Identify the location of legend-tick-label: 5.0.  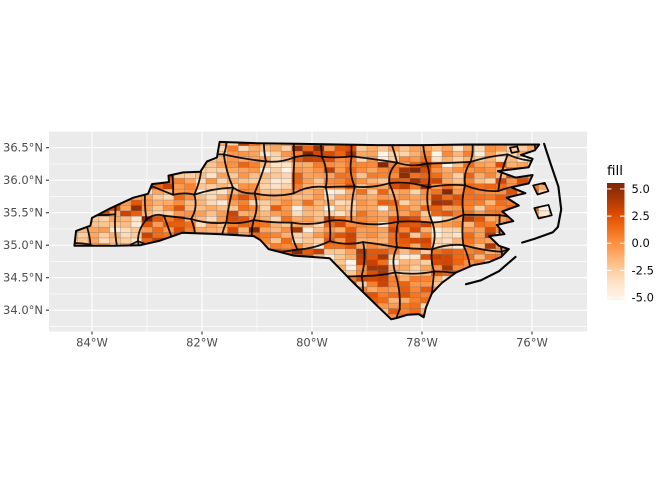
(641, 189).